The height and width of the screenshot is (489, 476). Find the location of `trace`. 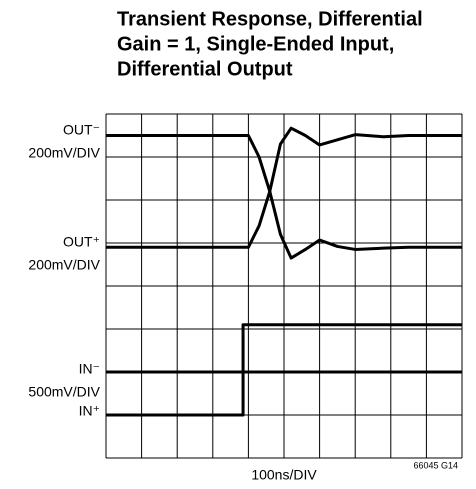

trace is located at coordinates (284, 370).